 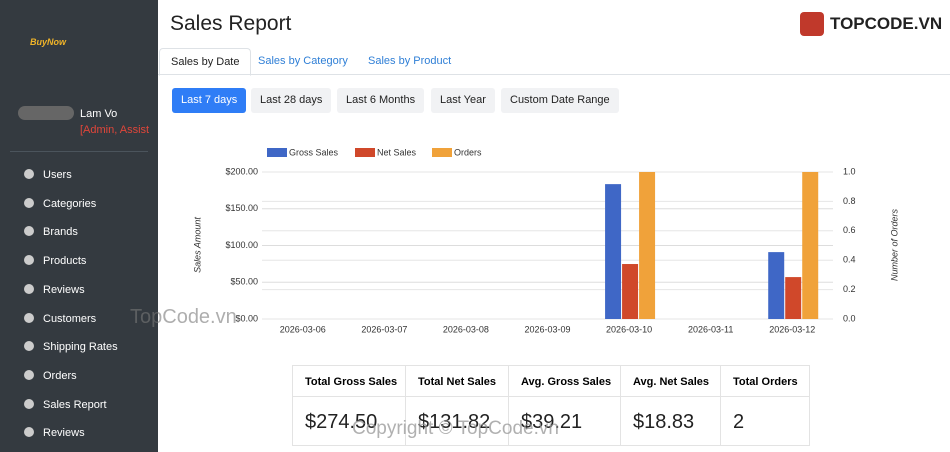 I want to click on header-cell: Total Orders, so click(x=765, y=381).